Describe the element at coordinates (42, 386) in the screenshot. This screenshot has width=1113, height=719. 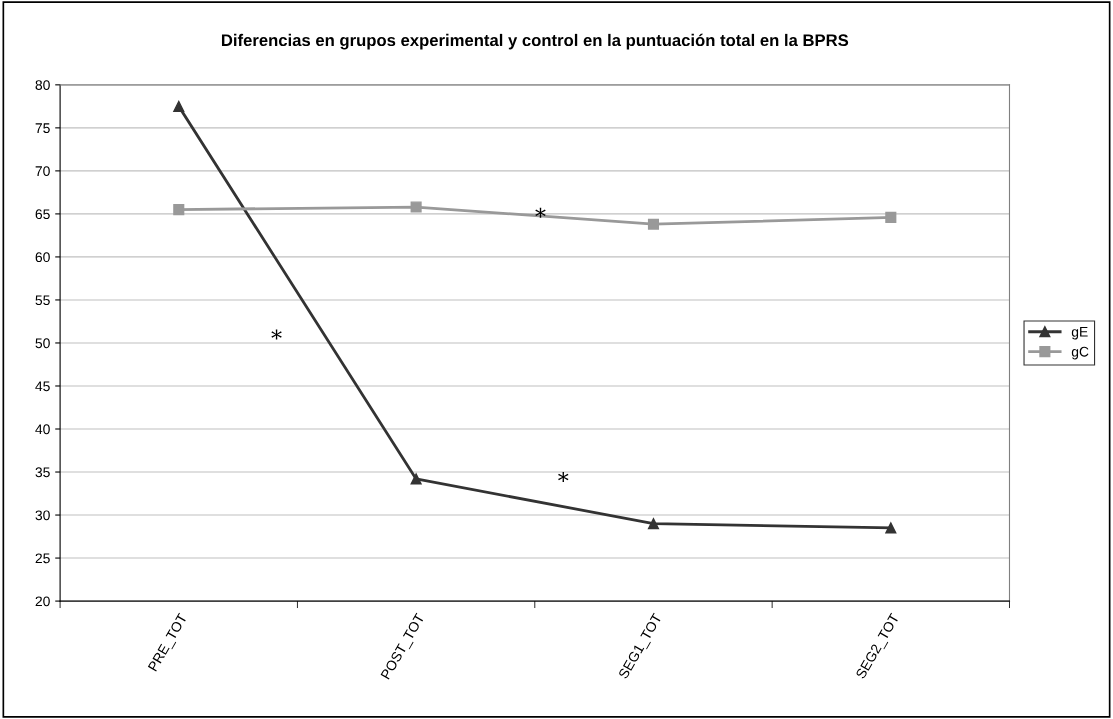
I see `y-tick-label: 45` at that location.